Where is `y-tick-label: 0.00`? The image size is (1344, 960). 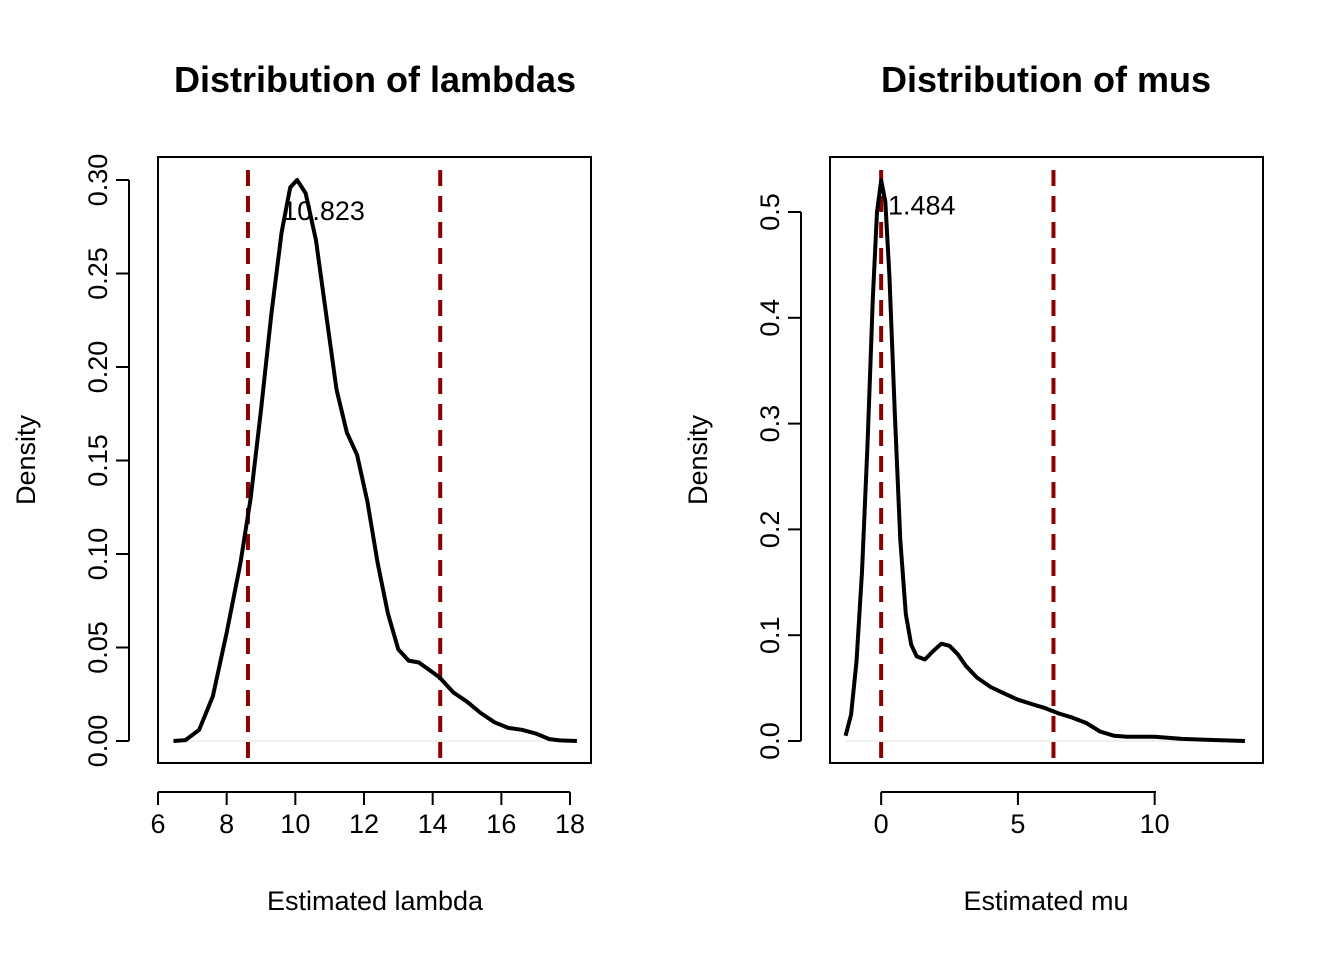
y-tick-label: 0.00 is located at coordinates (98, 741).